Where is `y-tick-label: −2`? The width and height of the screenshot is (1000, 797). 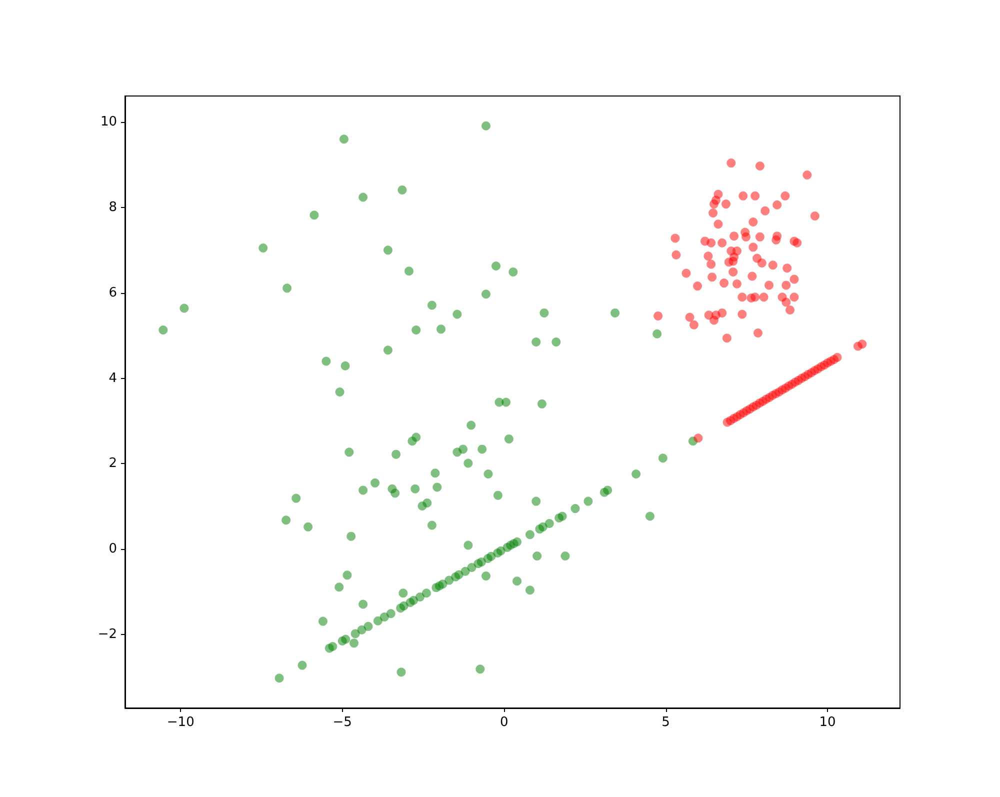
y-tick-label: −2 is located at coordinates (107, 634).